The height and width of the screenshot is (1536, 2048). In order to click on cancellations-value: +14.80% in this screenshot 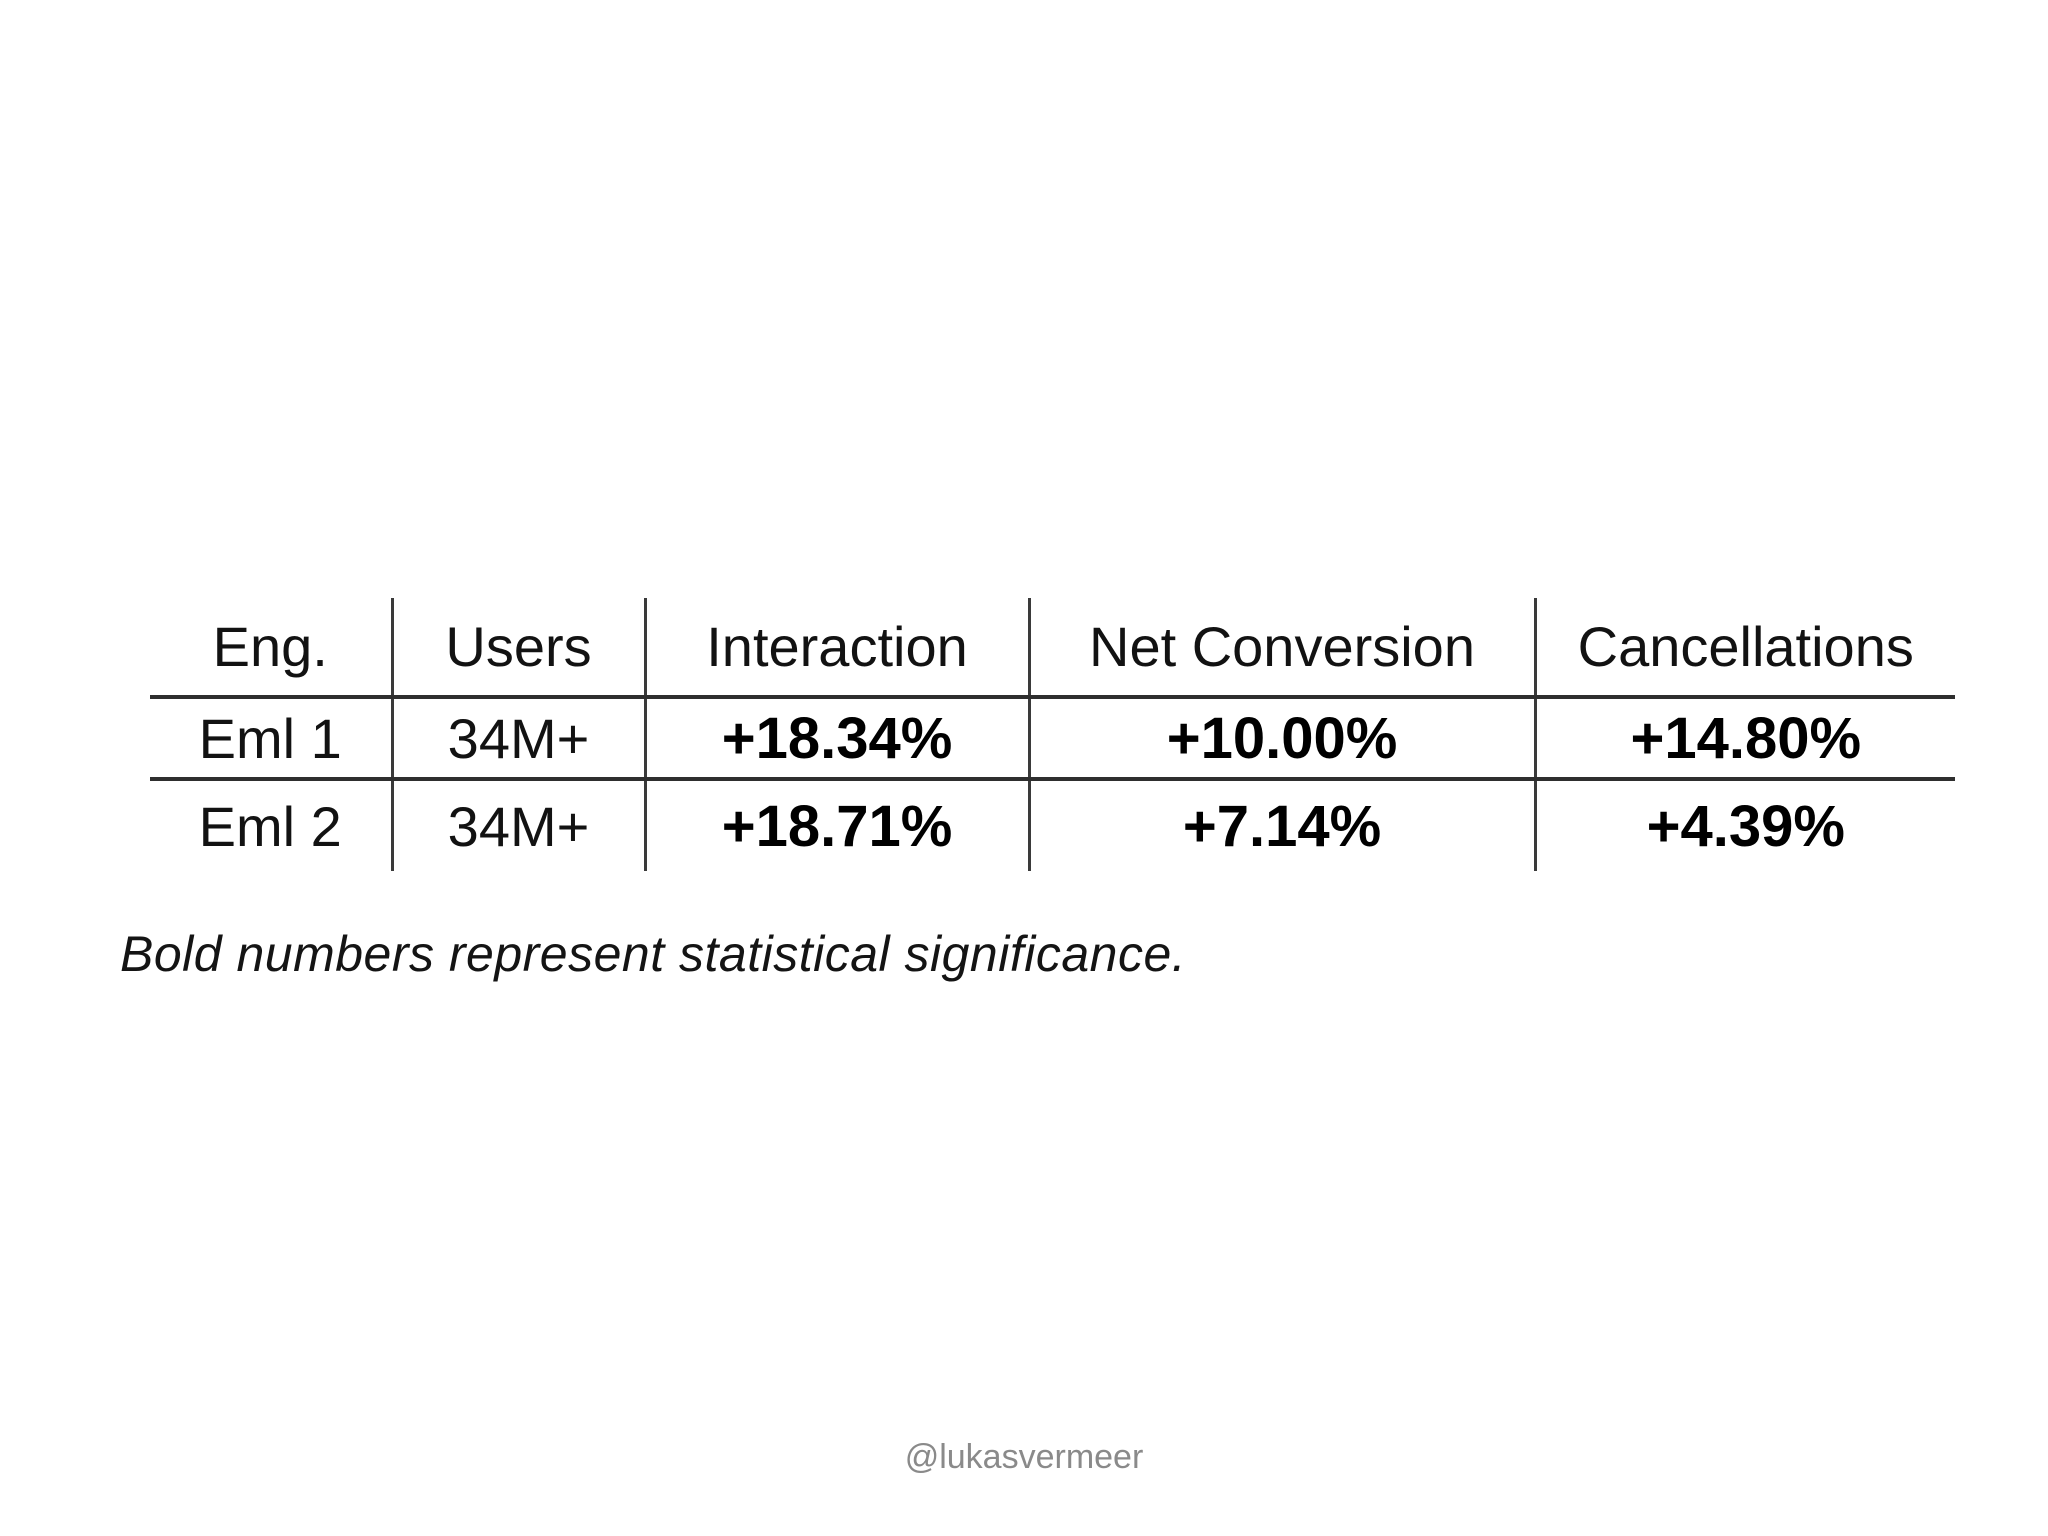, I will do `click(1745, 739)`.